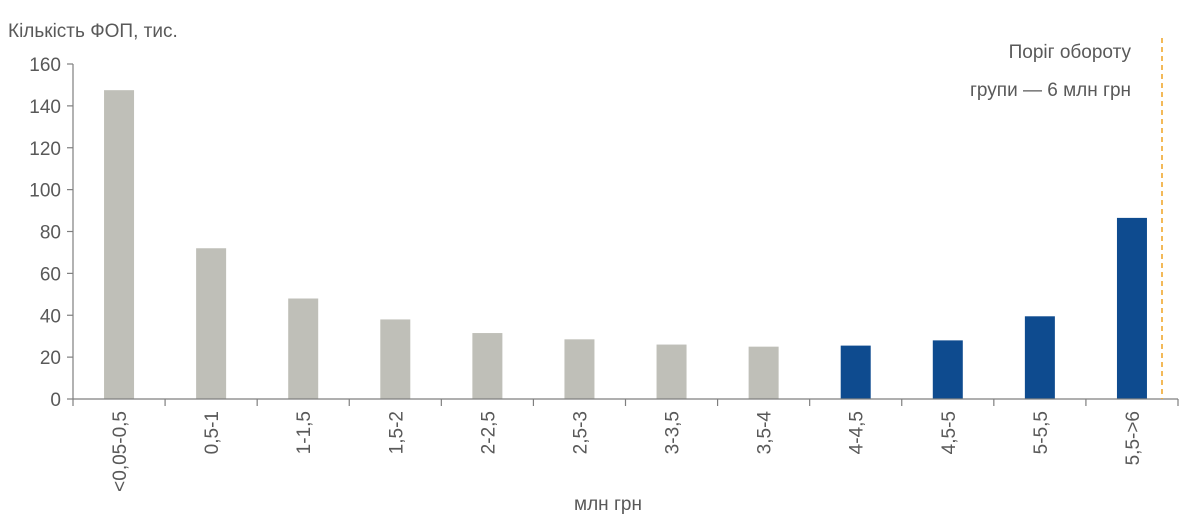 This screenshot has height=518, width=1198. Describe the element at coordinates (488, 432) in the screenshot. I see `x-tick-label: 2-2,5` at that location.